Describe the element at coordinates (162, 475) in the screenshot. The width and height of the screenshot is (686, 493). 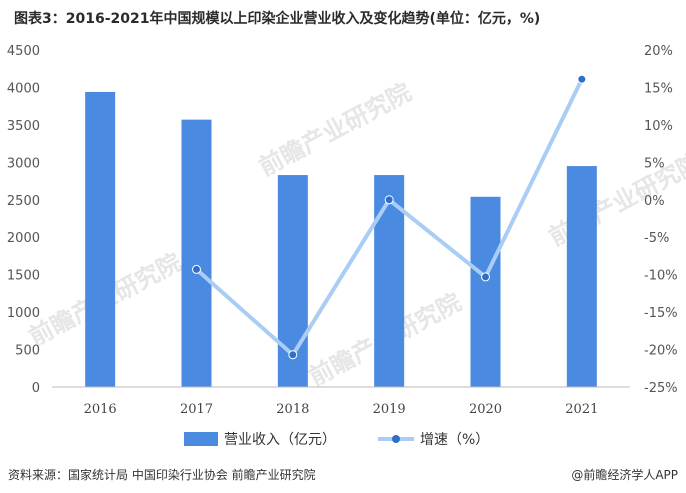
I see `source-note: 资料来源：国家统计局 中国印染行业协会 前瞻产业研究院` at that location.